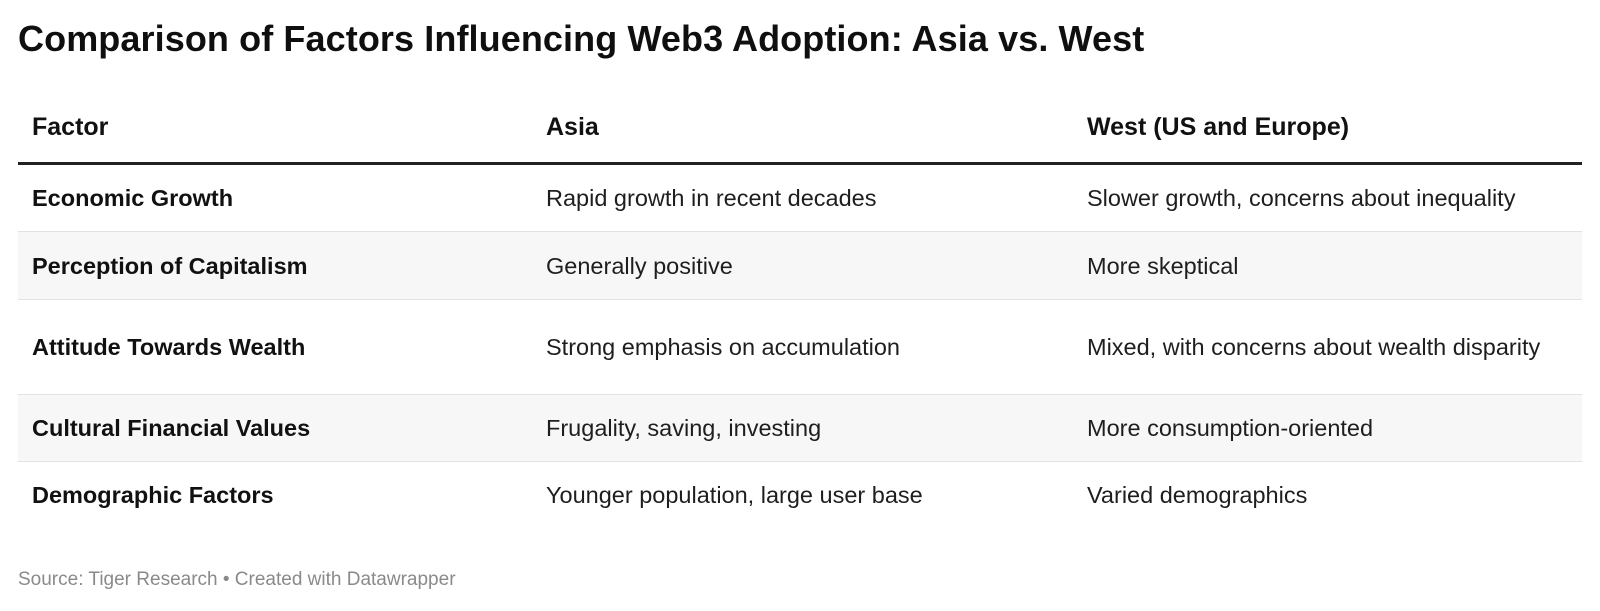 The width and height of the screenshot is (1600, 611). Describe the element at coordinates (275, 428) in the screenshot. I see `factor-cell: Cultural Financial Values` at that location.